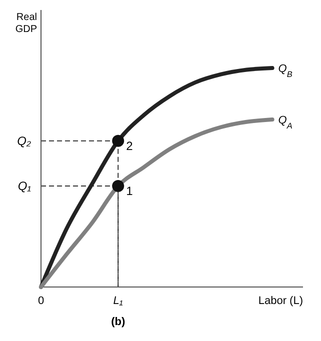 The height and width of the screenshot is (341, 321). I want to click on x-tick-label: L₁, so click(118, 301).